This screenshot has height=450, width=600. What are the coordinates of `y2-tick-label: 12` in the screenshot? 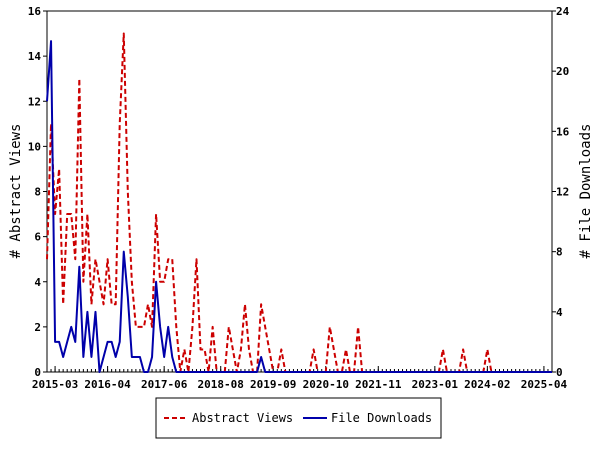 It's located at (562, 192).